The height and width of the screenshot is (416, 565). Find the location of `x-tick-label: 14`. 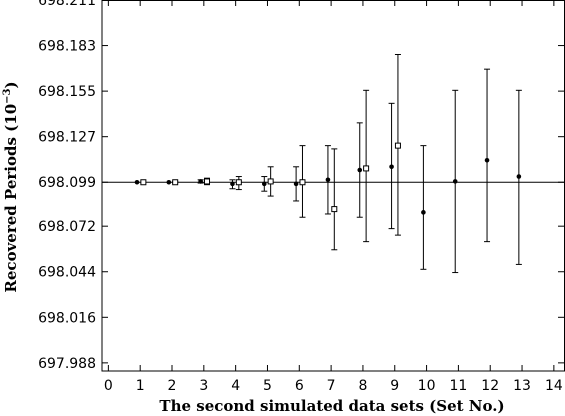

x-tick-label: 14 is located at coordinates (554, 386).